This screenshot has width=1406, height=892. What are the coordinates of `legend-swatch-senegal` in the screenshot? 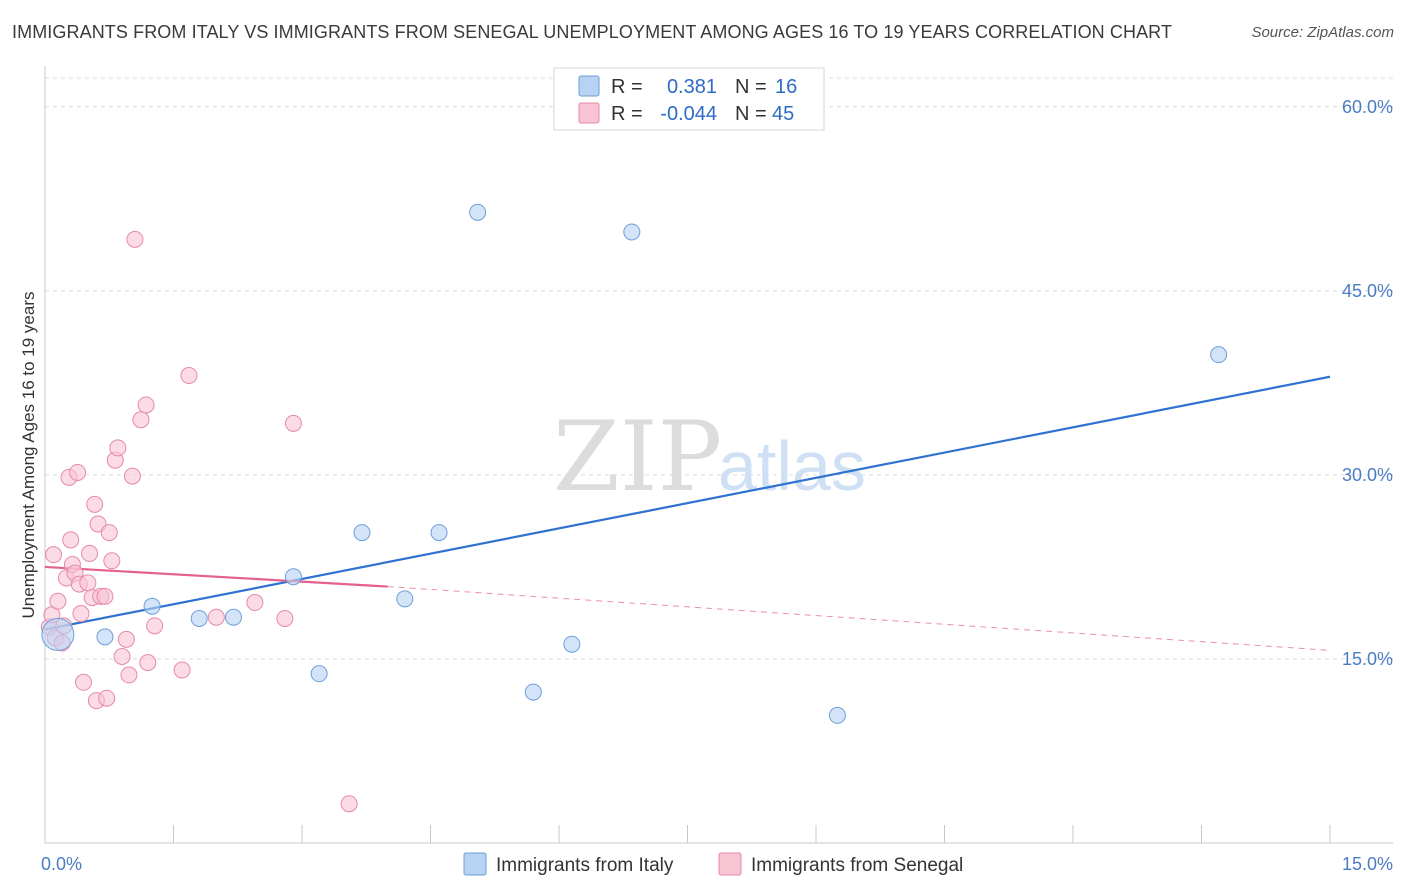 It's located at (589, 113).